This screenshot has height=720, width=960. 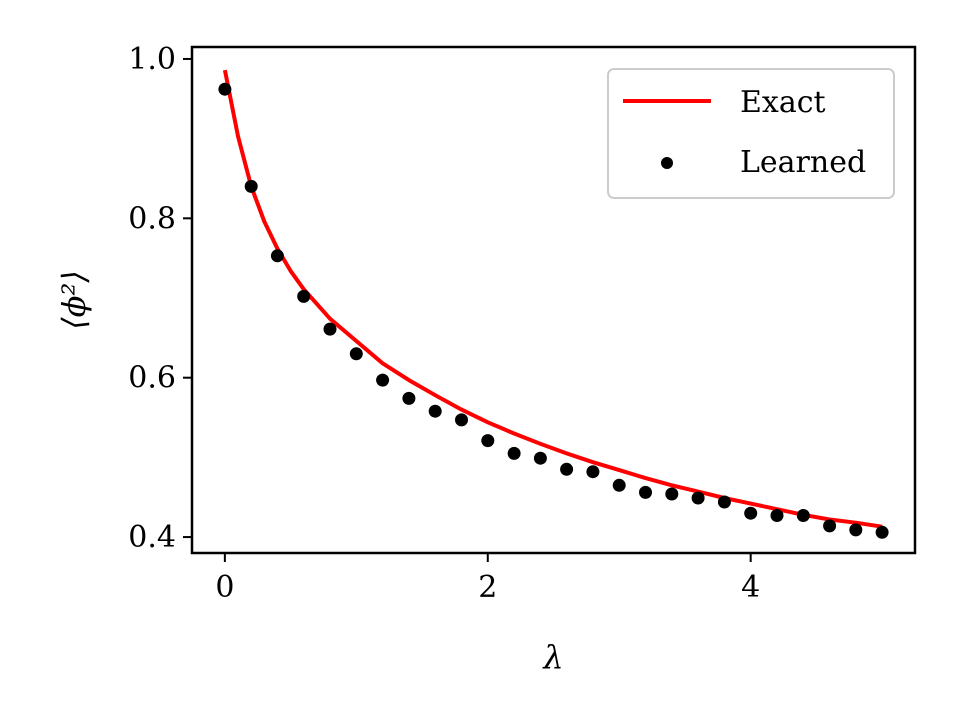 What do you see at coordinates (783, 102) in the screenshot?
I see `legend-exact-label: Exact` at bounding box center [783, 102].